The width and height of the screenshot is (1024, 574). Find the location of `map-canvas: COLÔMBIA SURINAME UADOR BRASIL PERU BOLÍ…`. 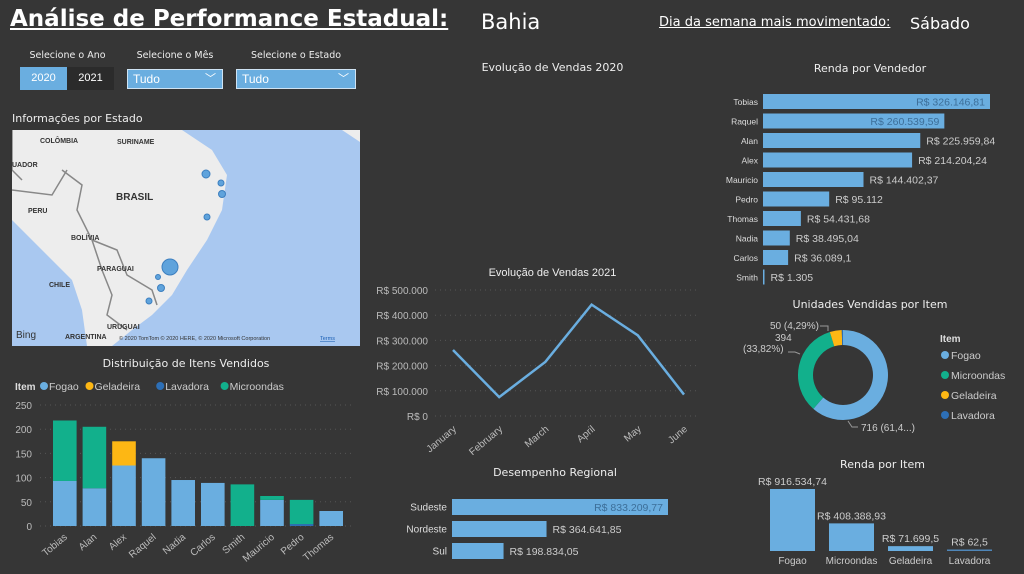

map-canvas: COLÔMBIA SURINAME UADOR BRASIL PERU BOLÍ… is located at coordinates (186, 238).